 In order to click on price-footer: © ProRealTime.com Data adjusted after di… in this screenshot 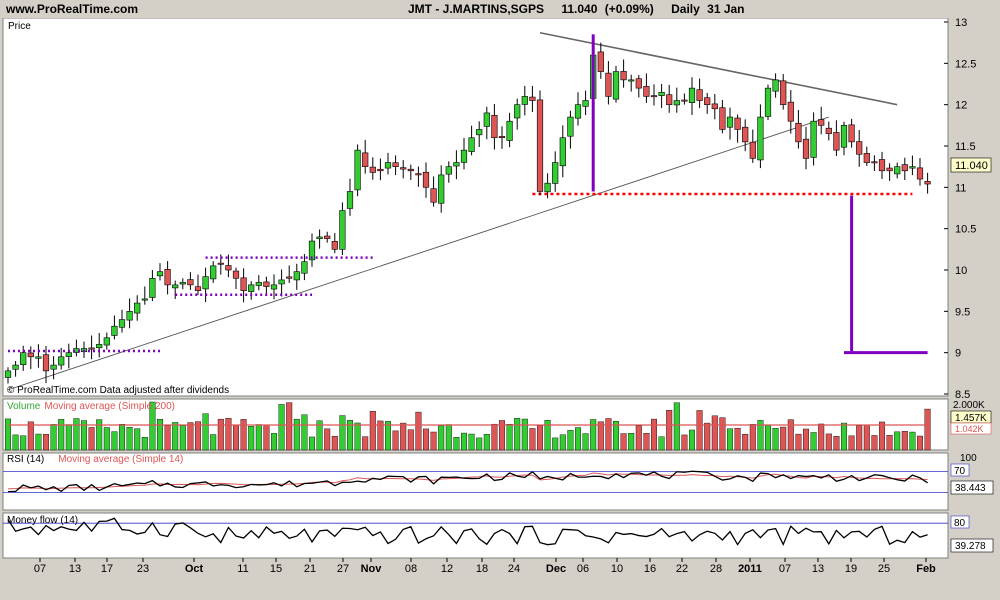, I will do `click(118, 390)`.